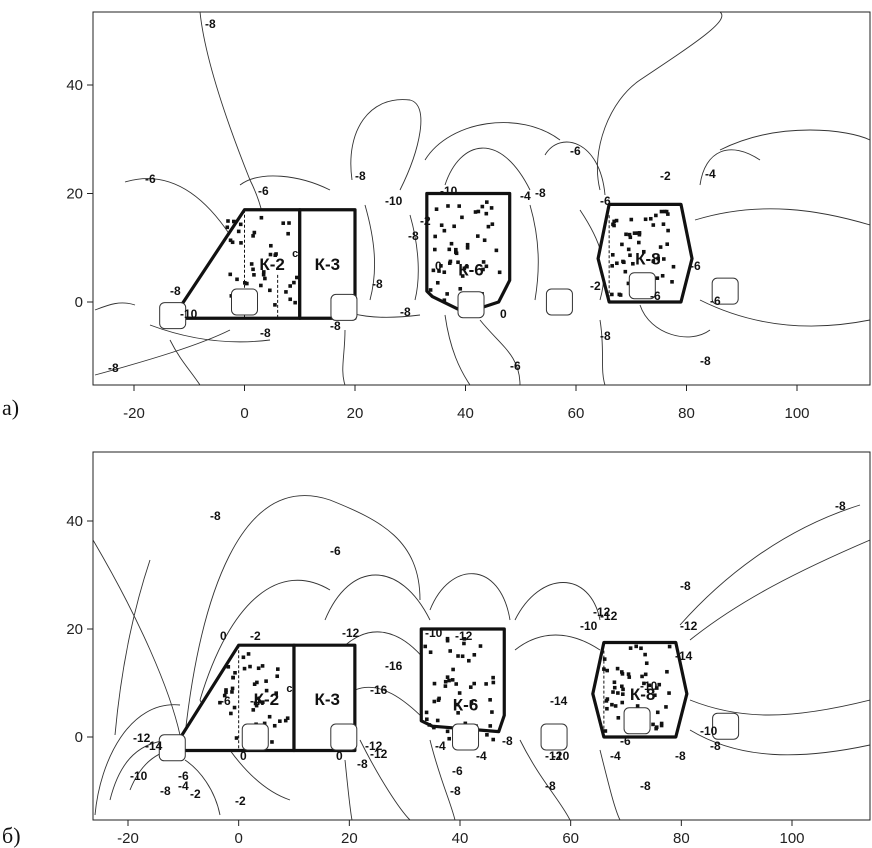  What do you see at coordinates (289, 689) in the screenshot?
I see `block-label-sup: с` at bounding box center [289, 689].